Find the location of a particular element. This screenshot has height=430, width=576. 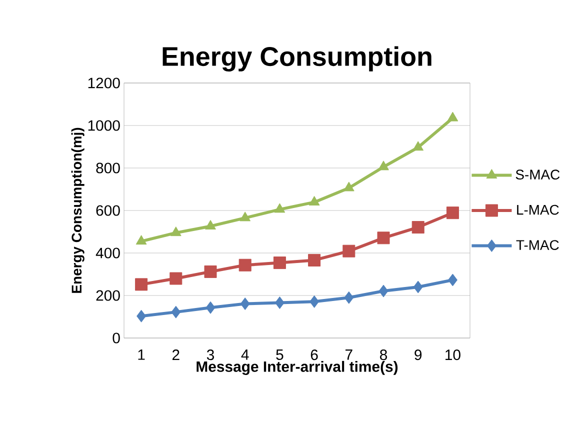

legend-label: S-MAC is located at coordinates (538, 175).